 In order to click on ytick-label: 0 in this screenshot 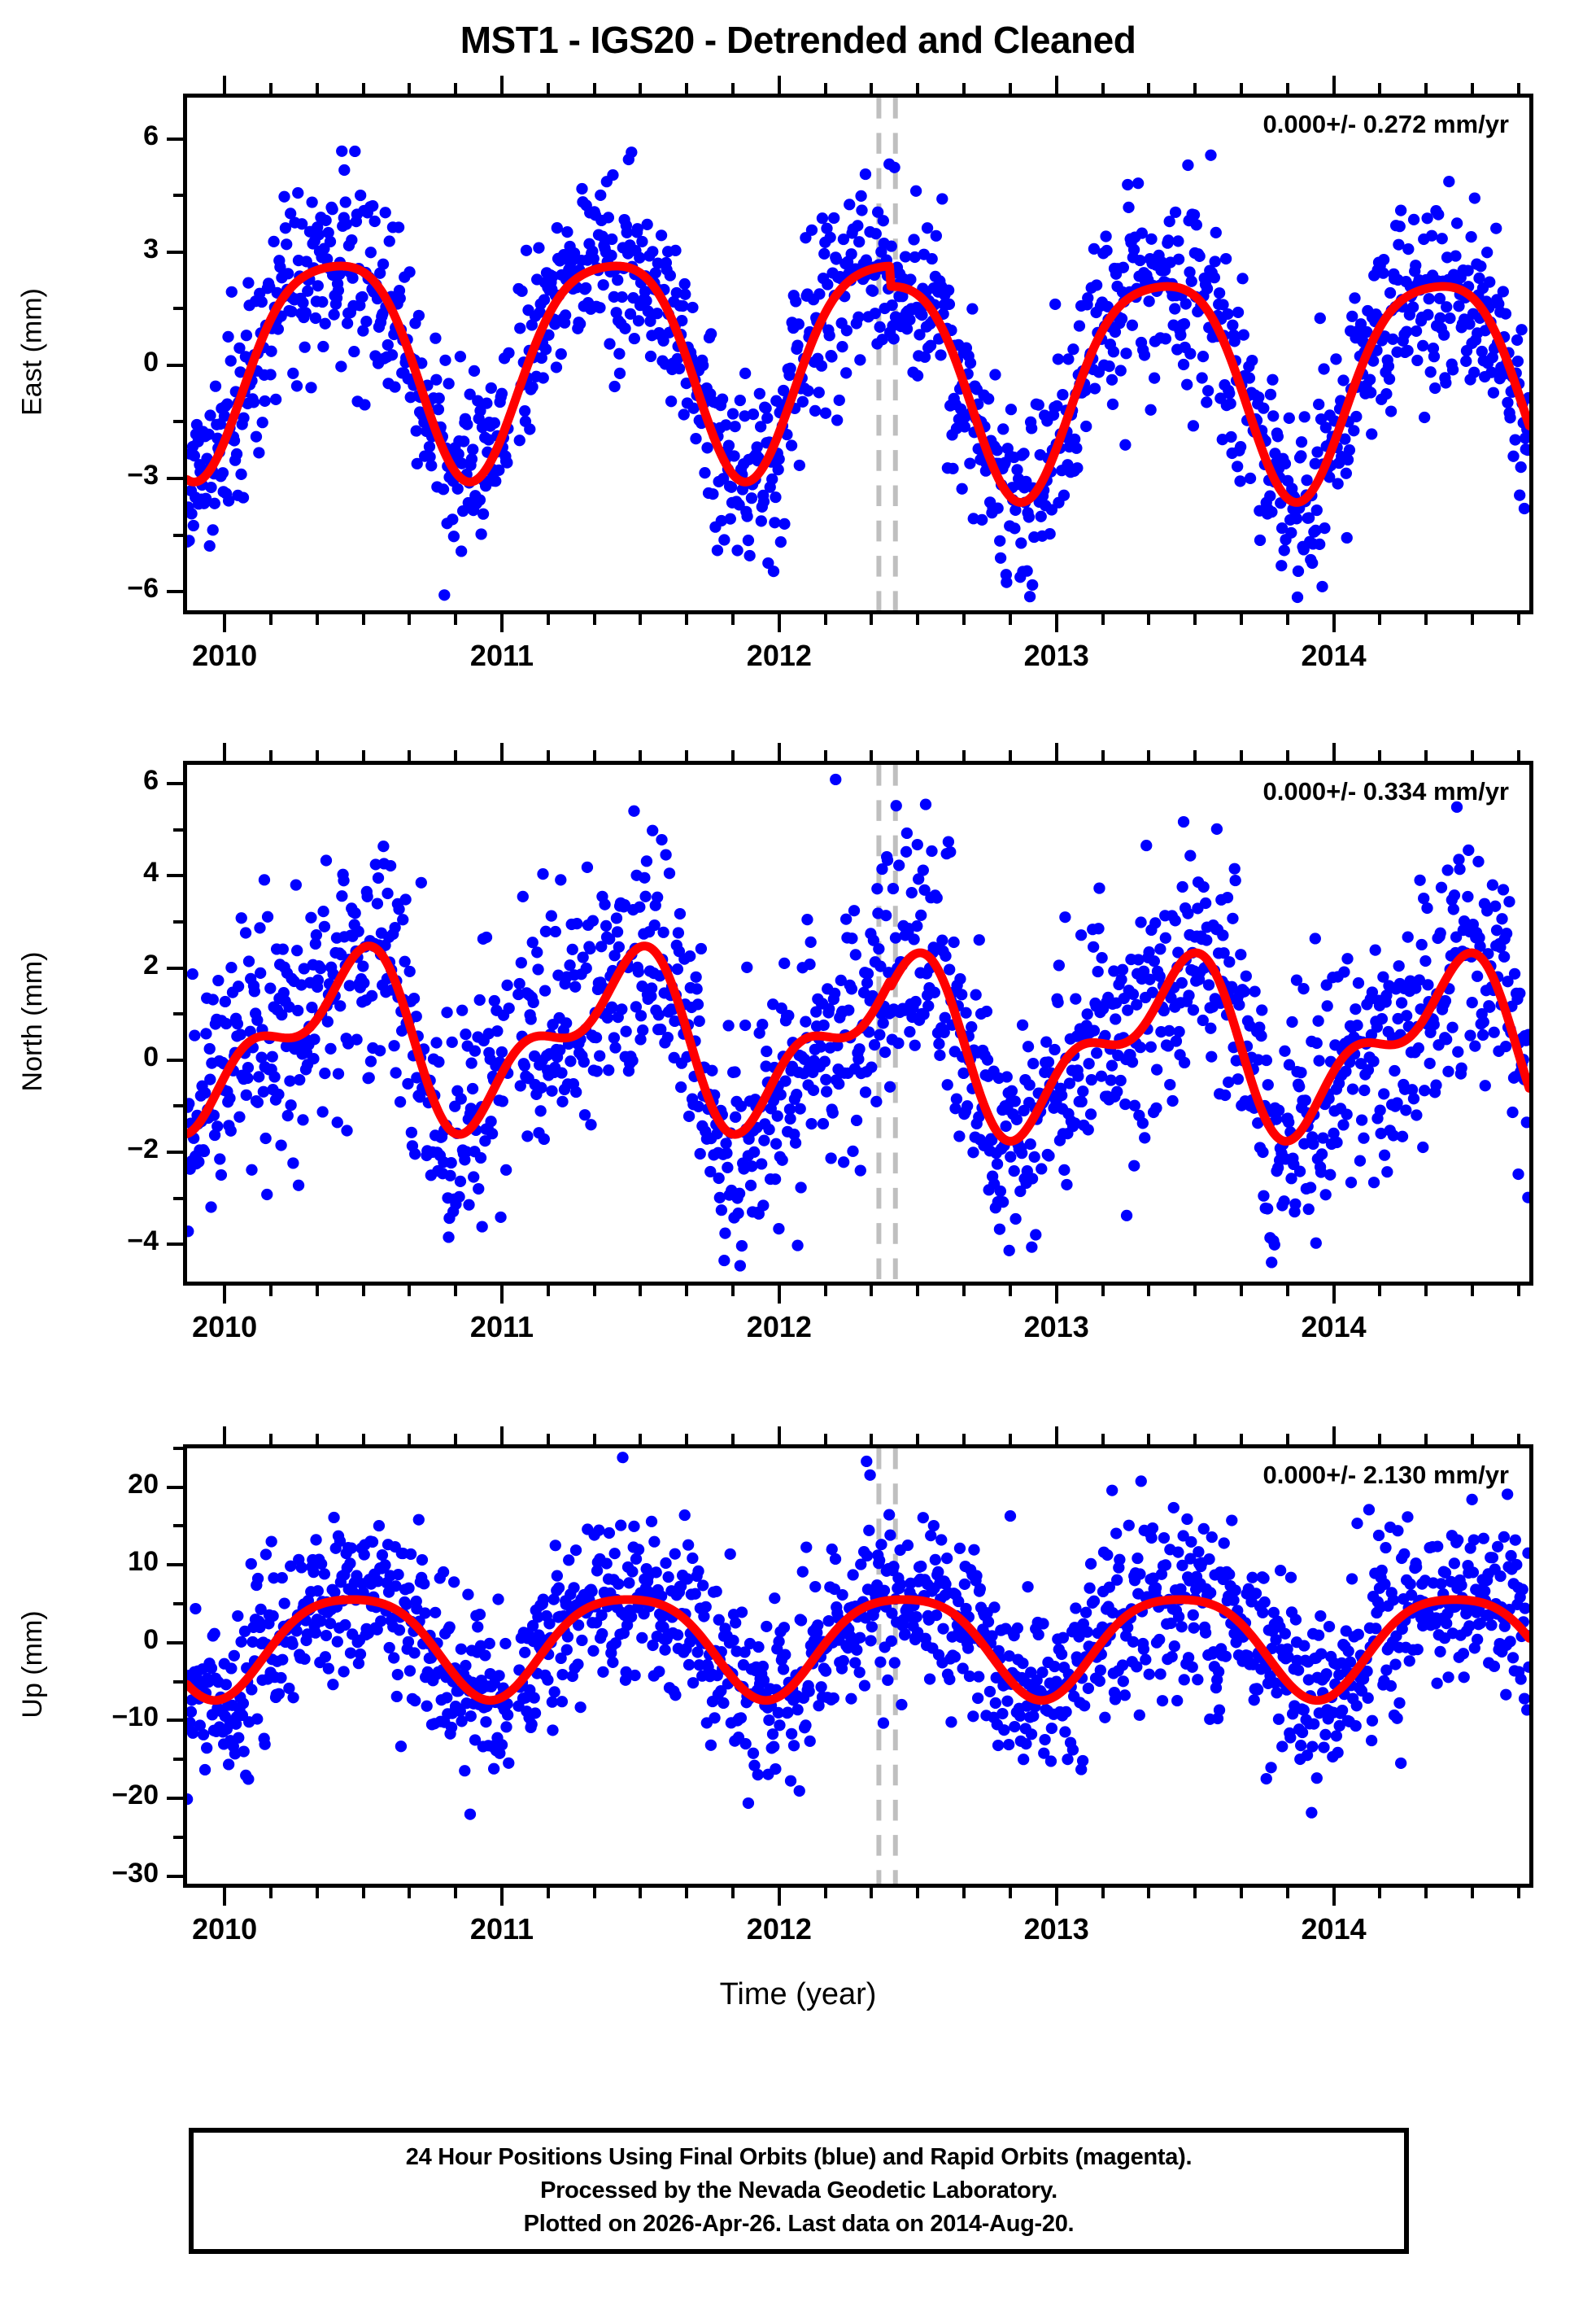, I will do `click(151, 362)`.